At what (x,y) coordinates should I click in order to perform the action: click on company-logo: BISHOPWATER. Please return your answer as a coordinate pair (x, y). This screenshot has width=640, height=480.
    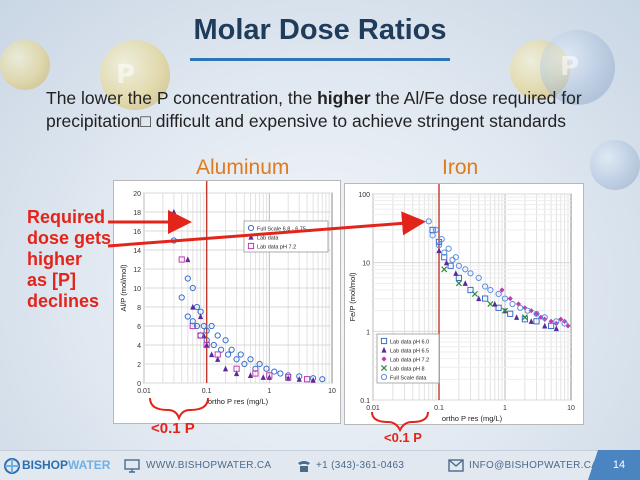
    Looking at the image, I should click on (66, 465).